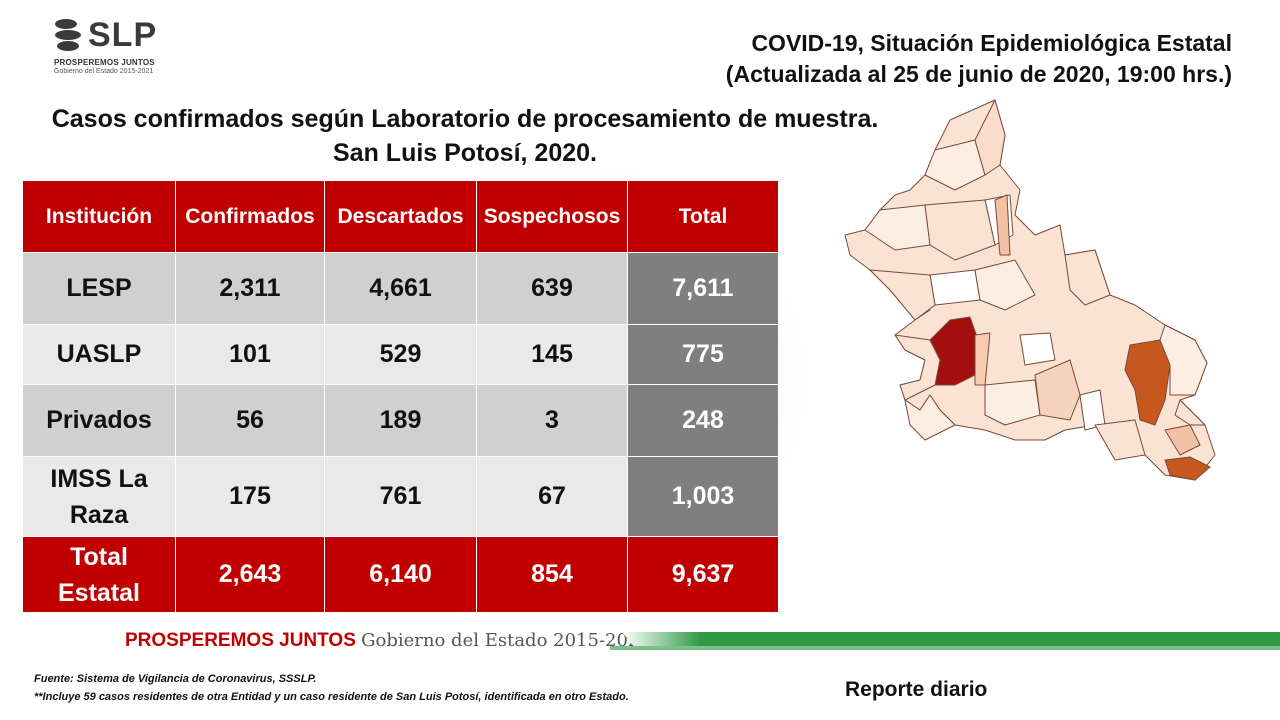 The height and width of the screenshot is (720, 1280). What do you see at coordinates (552, 354) in the screenshot?
I see `cell-sospechosos: 145` at bounding box center [552, 354].